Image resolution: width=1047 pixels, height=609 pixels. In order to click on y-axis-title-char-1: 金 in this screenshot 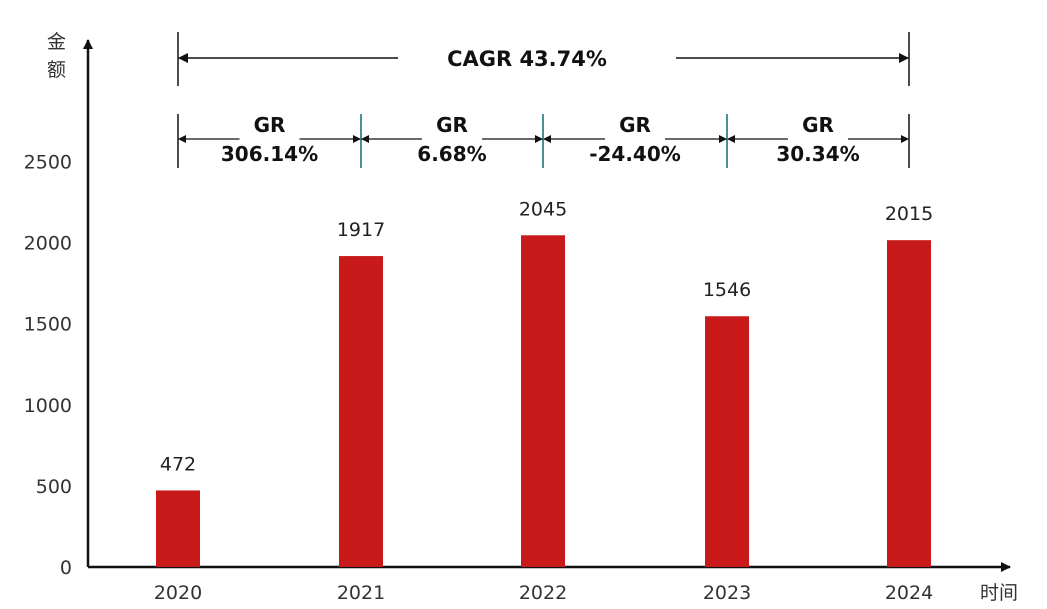, I will do `click(56, 42)`.